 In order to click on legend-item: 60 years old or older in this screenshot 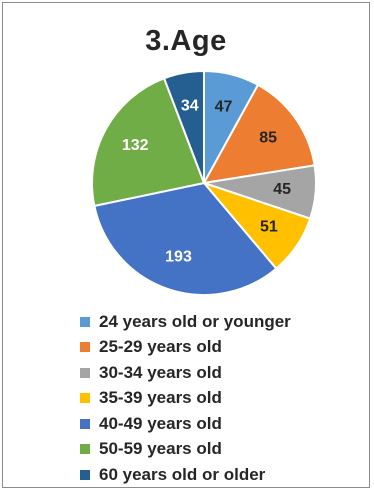, I will do `click(185, 475)`.